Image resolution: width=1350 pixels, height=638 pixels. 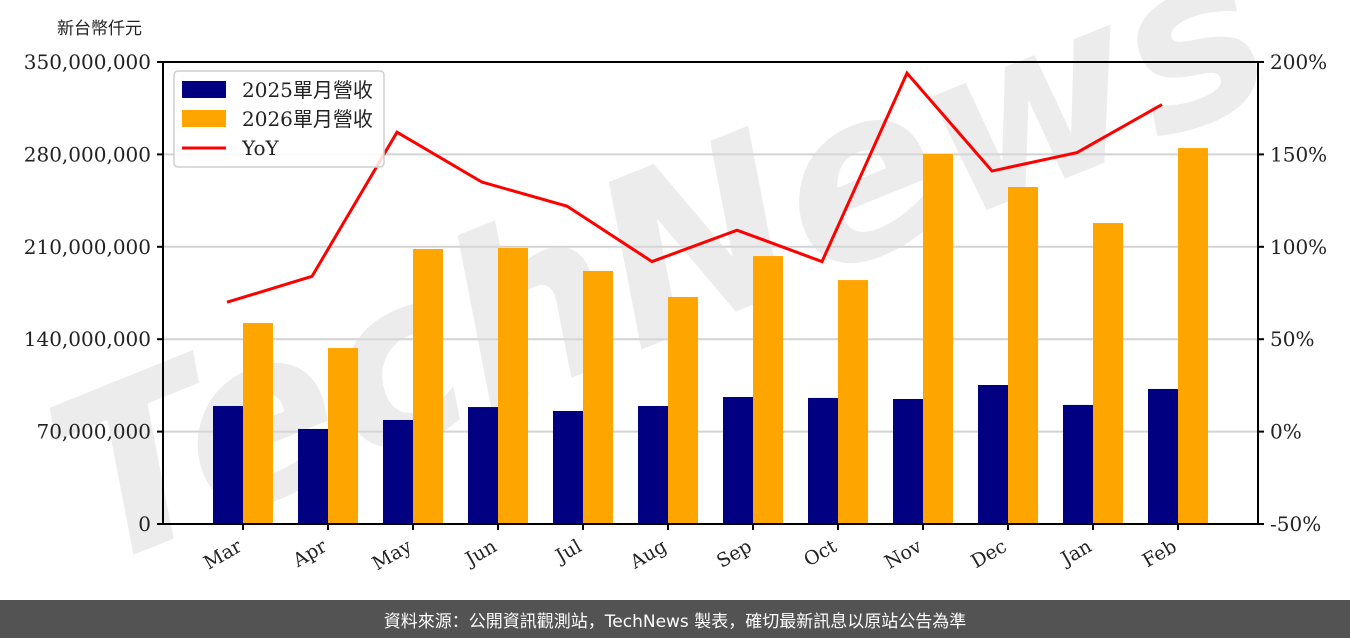 What do you see at coordinates (1160, 553) in the screenshot?
I see `x-tick-label: Feb` at bounding box center [1160, 553].